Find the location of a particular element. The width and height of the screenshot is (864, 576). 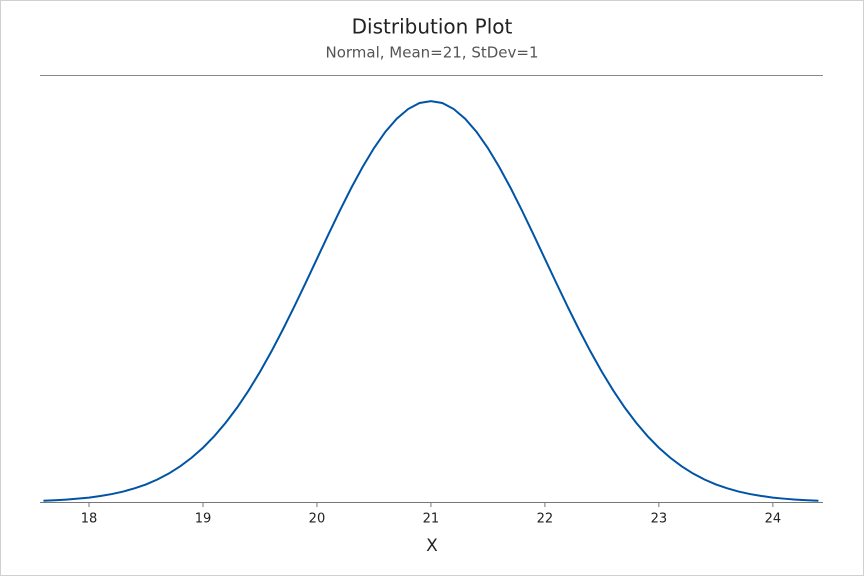

x-tick-label: 18 is located at coordinates (89, 519).